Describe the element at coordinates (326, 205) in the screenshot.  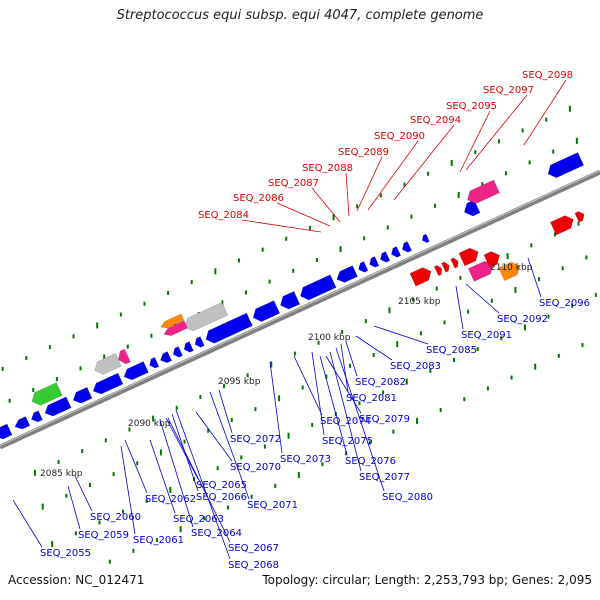
I see `forward-leader` at that location.